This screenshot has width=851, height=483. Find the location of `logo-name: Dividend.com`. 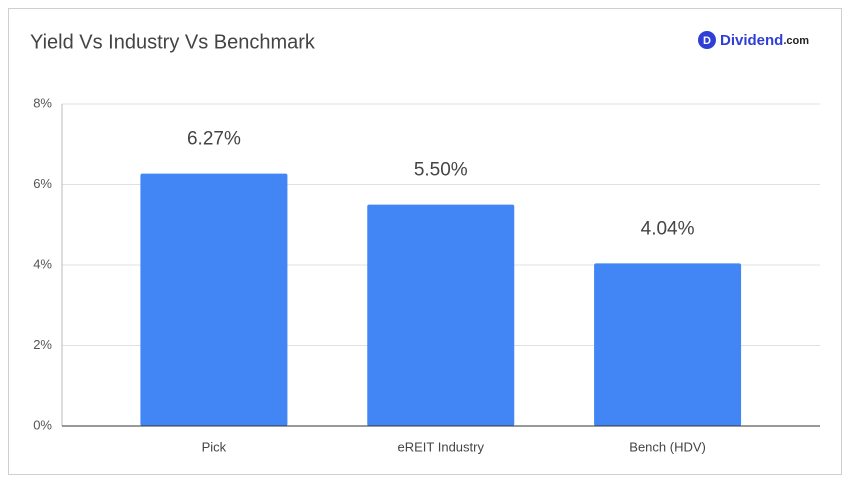

logo-name: Dividend.com is located at coordinates (764, 40).